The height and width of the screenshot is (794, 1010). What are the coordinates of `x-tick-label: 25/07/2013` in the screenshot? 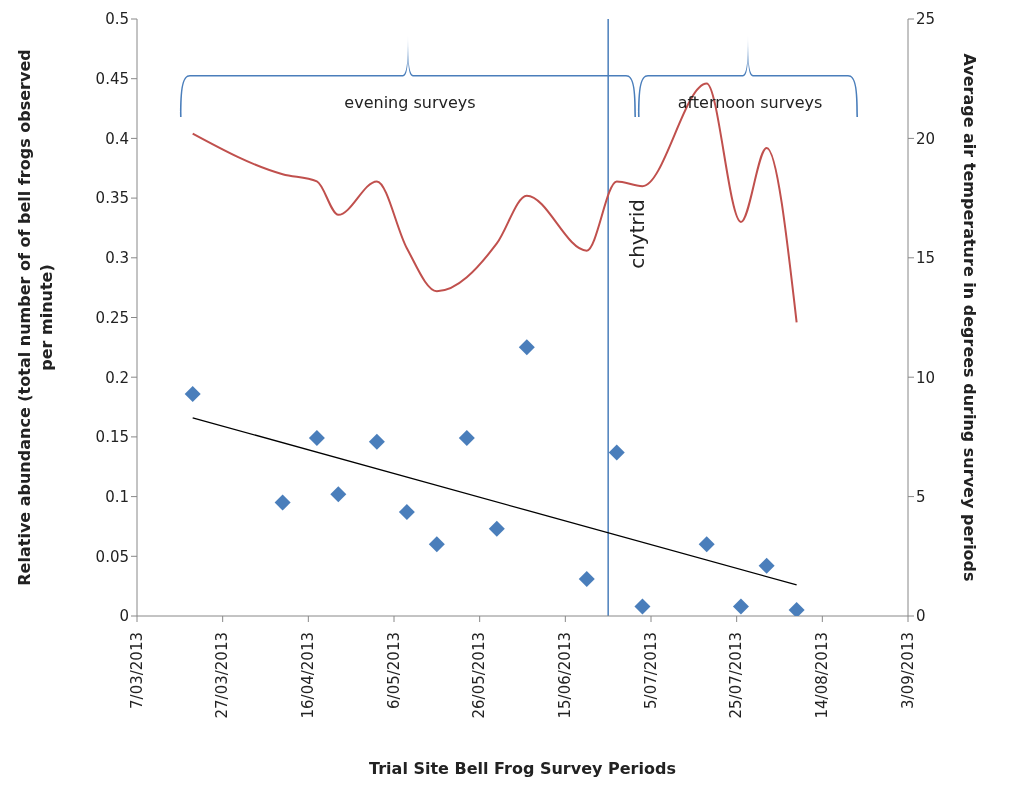 It's located at (736, 675).